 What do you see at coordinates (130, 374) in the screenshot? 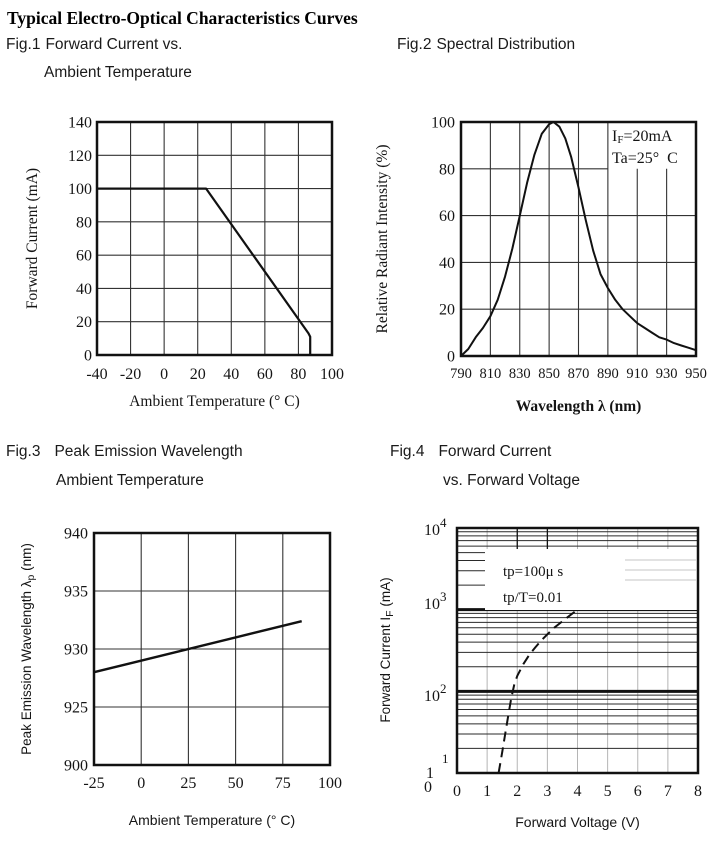
I see `x-tick-label: -20` at bounding box center [130, 374].